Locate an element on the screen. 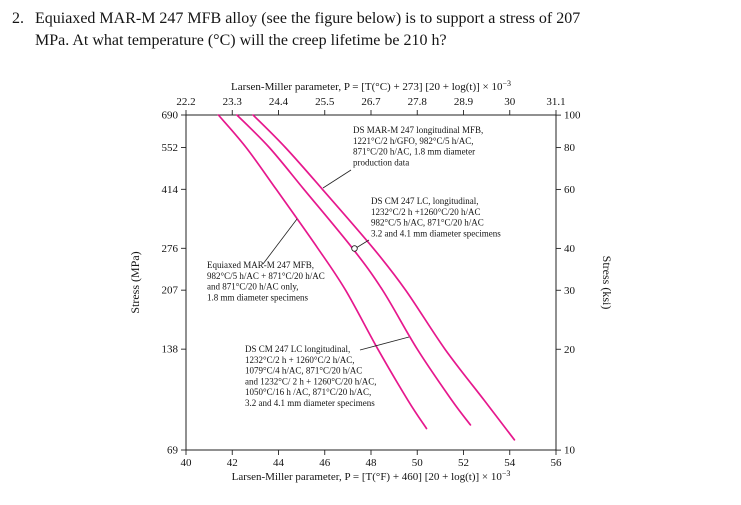 The width and height of the screenshot is (741, 505). bottom-tick-label: 56 is located at coordinates (557, 463).